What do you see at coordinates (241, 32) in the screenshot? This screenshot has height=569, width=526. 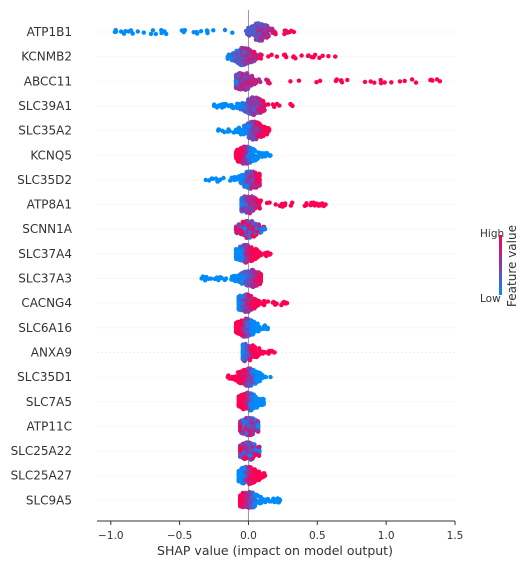 I see `feature-row: ATP1B1` at bounding box center [241, 32].